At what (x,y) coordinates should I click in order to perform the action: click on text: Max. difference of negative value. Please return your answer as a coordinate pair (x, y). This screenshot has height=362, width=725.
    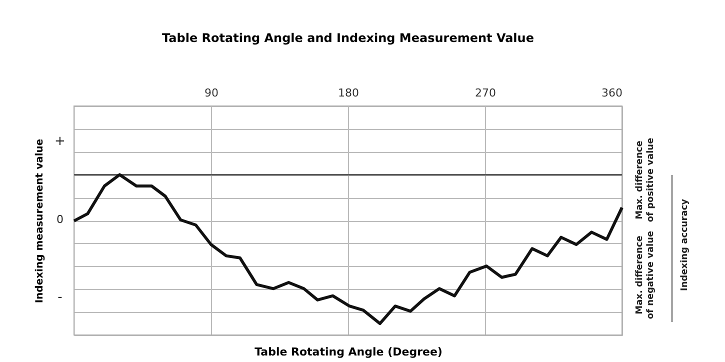
    Looking at the image, I should click on (645, 275).